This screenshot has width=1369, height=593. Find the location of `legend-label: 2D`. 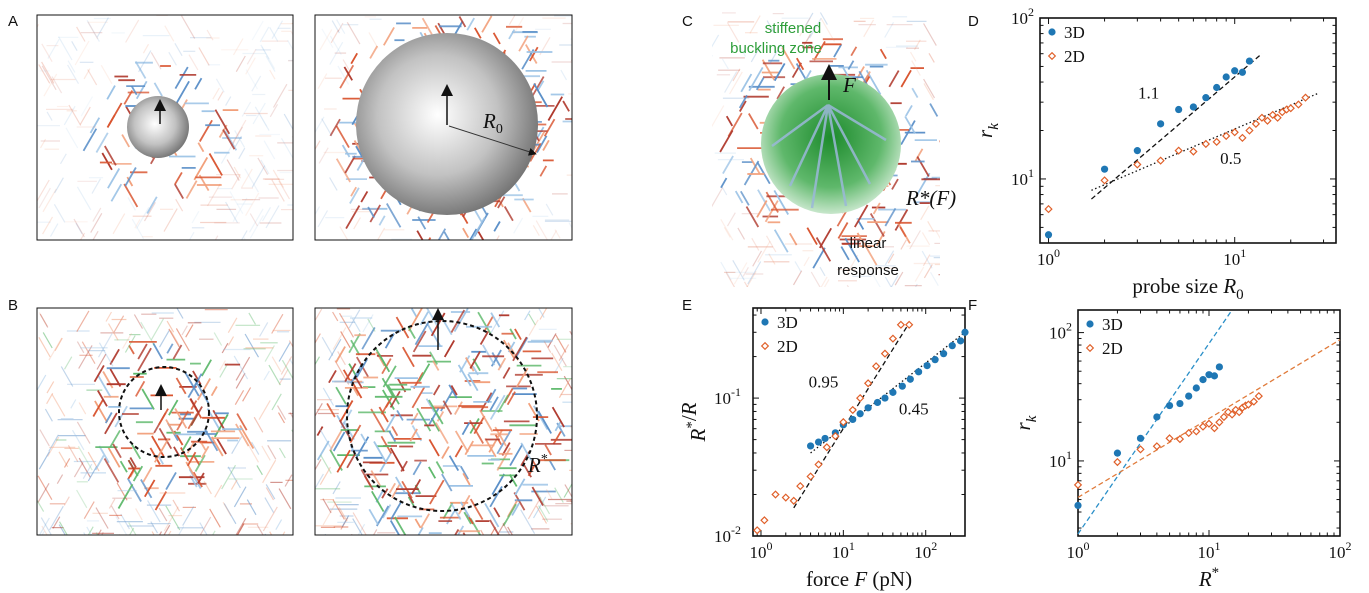

legend-label: 2D is located at coordinates (787, 346).